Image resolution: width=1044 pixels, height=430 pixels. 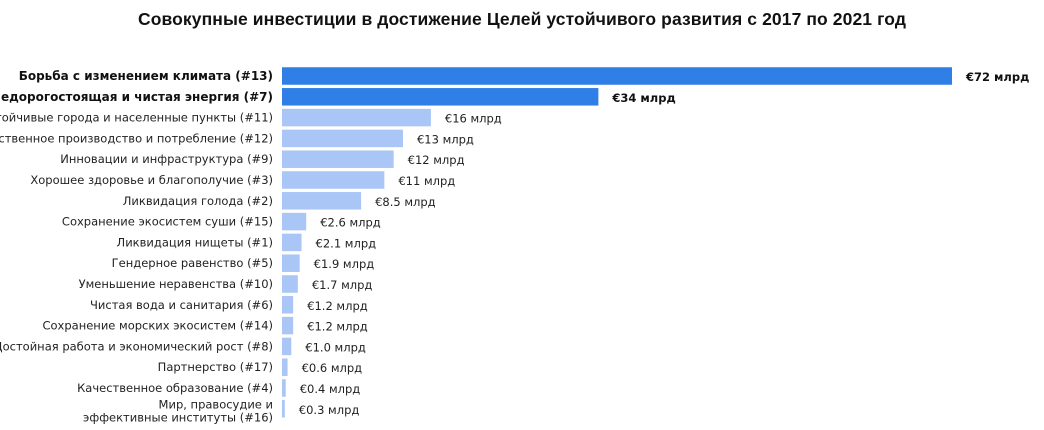 I want to click on category-label: Ликвидация голода (#2), so click(x=198, y=201).